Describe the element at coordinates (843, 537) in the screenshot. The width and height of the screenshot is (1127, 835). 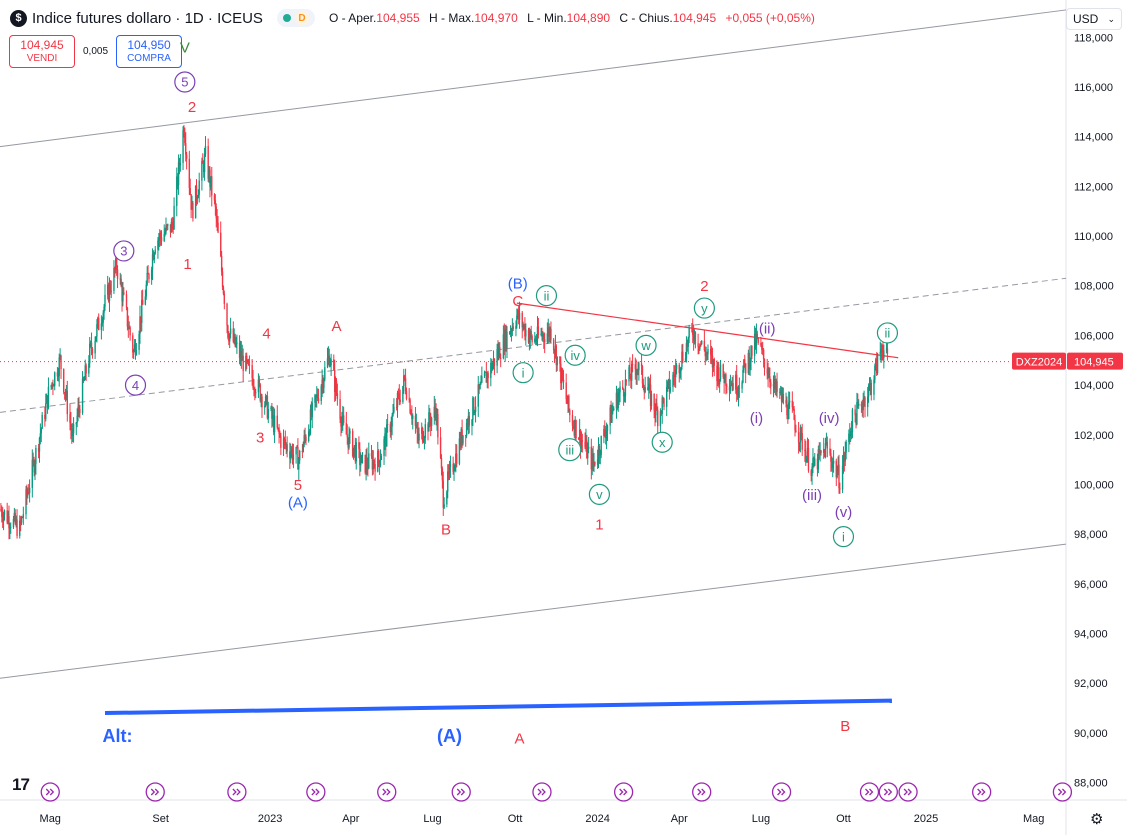
I see `wave-label-circle` at that location.